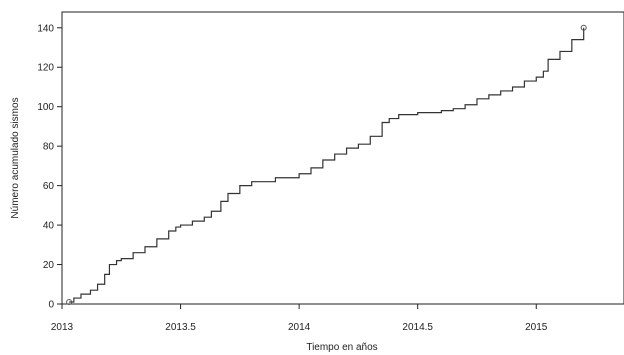  Describe the element at coordinates (45, 28) in the screenshot. I see `y-tick-label: 140` at that location.